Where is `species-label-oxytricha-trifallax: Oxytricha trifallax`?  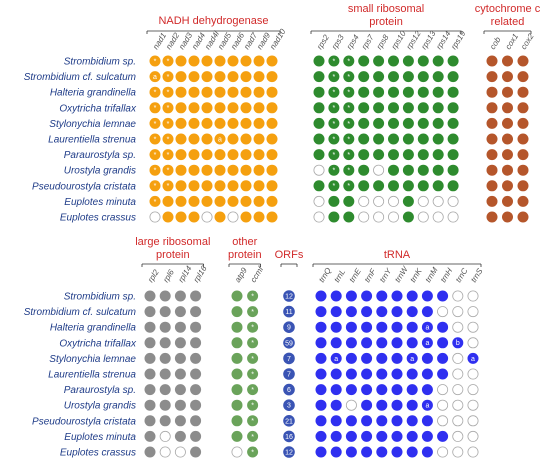
species-label-oxytricha-trifallax: Oxytricha trifallax is located at coordinates (98, 108).